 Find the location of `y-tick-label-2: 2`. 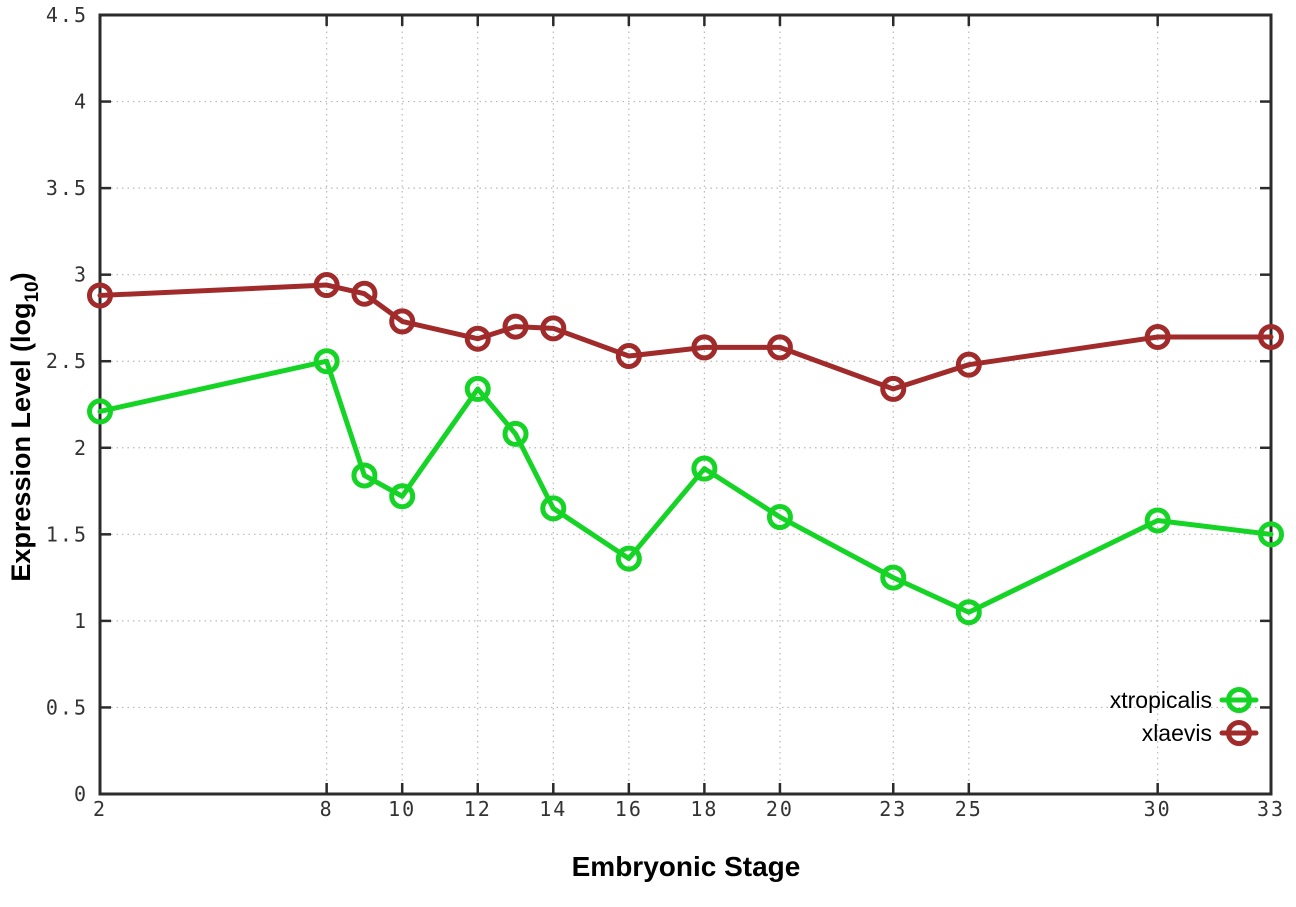

y-tick-label-2: 2 is located at coordinates (81, 448).